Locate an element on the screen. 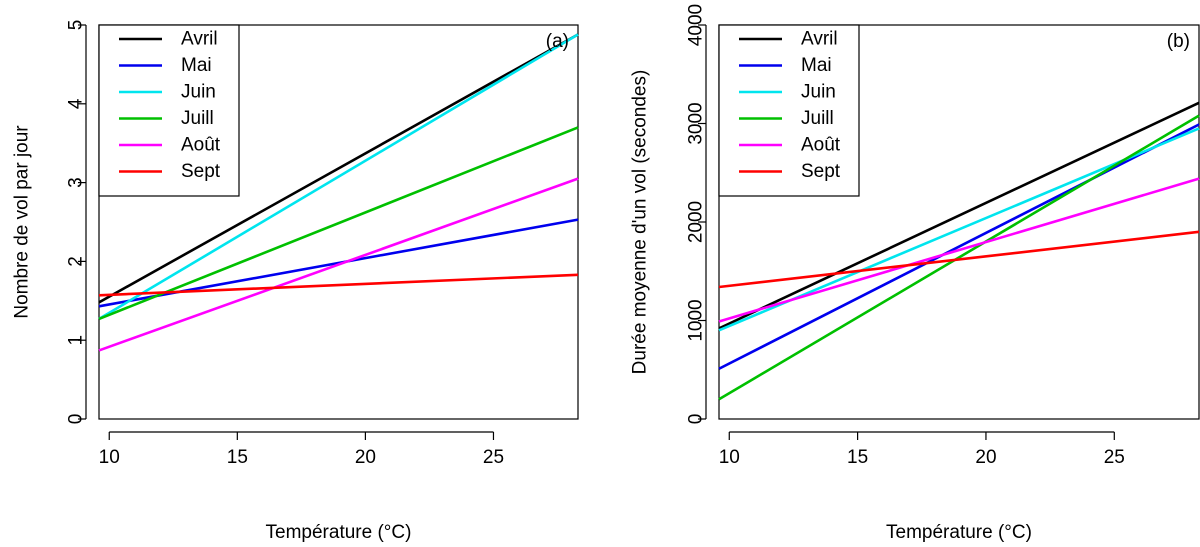  chart1-y-tick-label-2000: 2000 is located at coordinates (696, 222).